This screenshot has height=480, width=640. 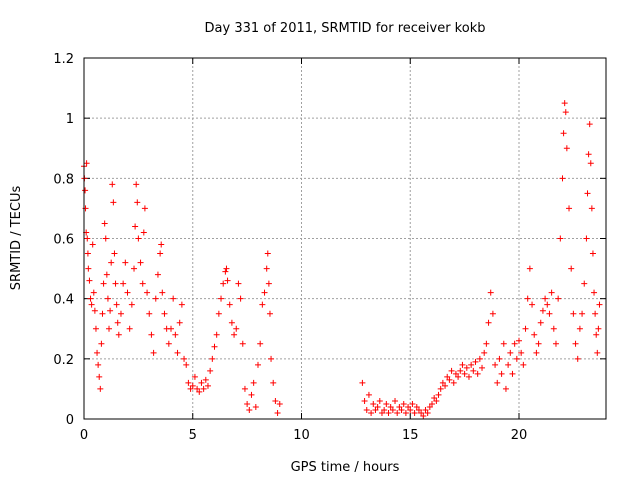 What do you see at coordinates (63, 360) in the screenshot?
I see `y-tick-label: 0.2` at bounding box center [63, 360].